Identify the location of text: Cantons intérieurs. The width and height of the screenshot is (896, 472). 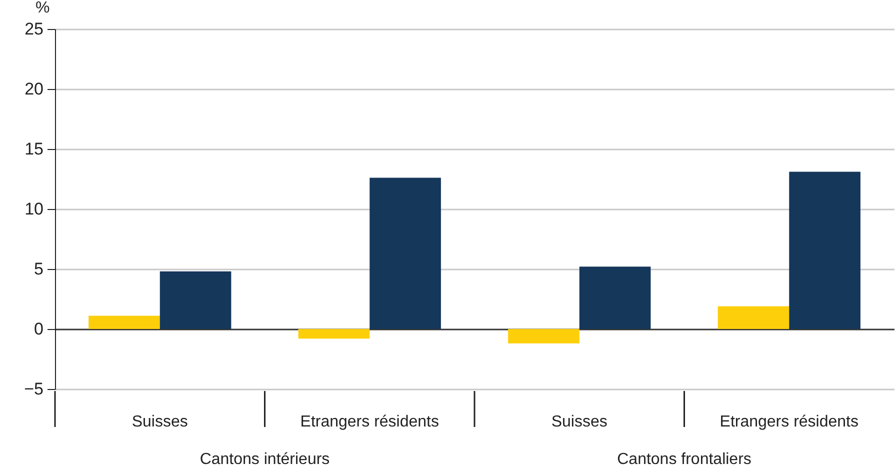
(265, 459).